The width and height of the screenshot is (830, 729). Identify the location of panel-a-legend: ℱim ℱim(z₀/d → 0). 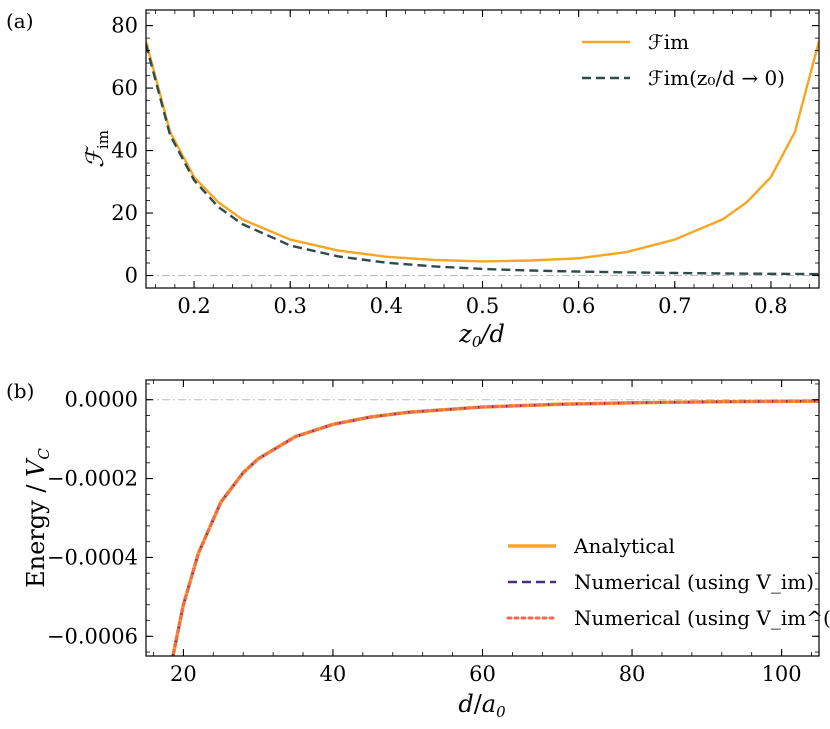
(683, 60).